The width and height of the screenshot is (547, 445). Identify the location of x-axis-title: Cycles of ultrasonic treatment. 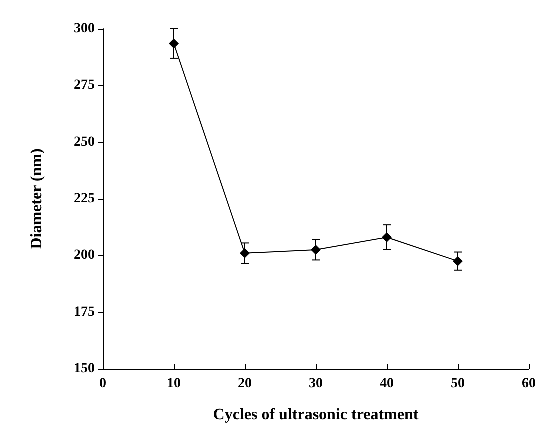
(316, 415).